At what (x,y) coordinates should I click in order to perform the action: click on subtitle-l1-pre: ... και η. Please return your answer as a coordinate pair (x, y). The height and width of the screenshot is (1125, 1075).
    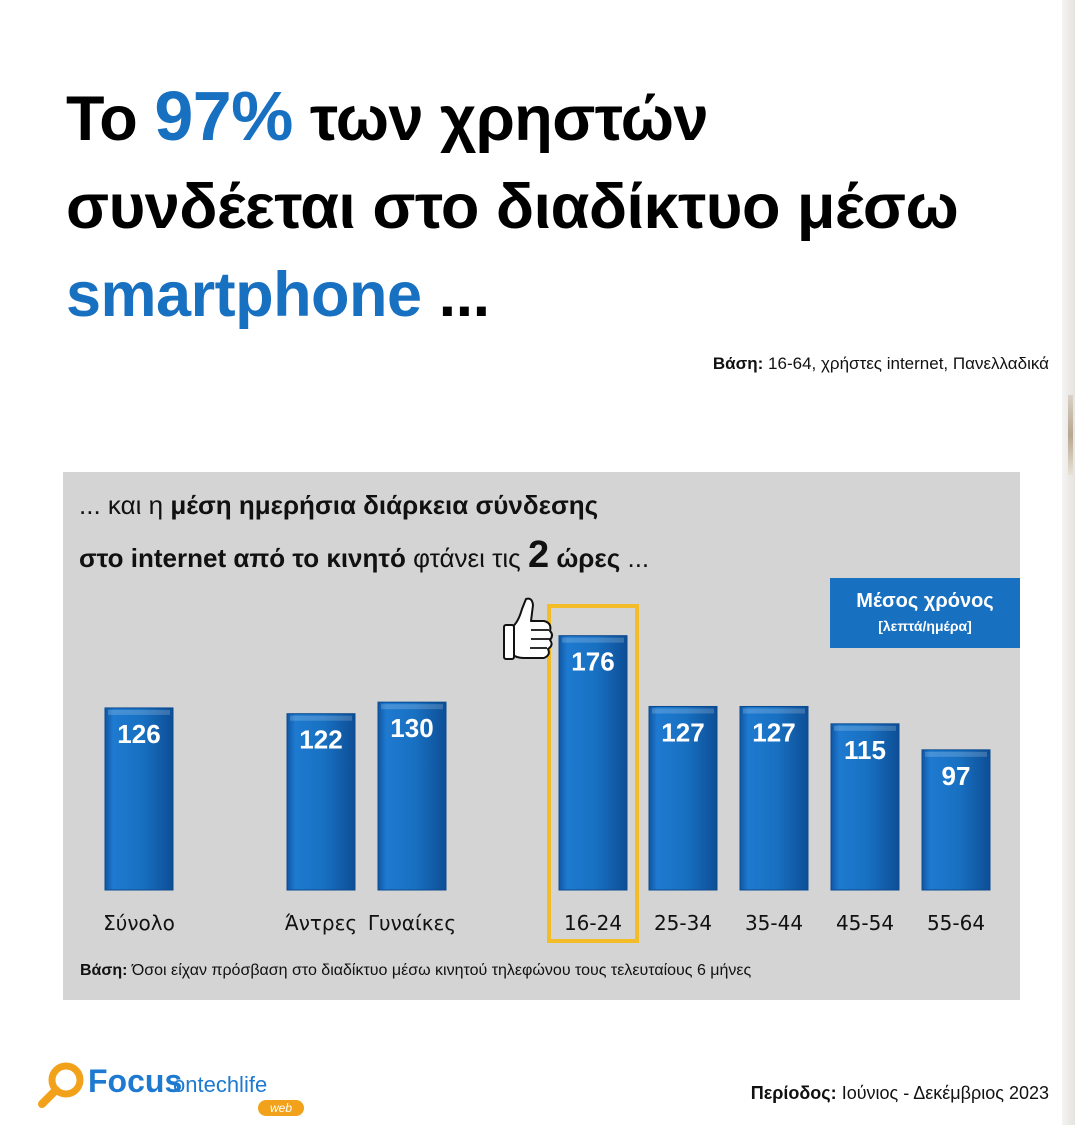
    Looking at the image, I should click on (121, 505).